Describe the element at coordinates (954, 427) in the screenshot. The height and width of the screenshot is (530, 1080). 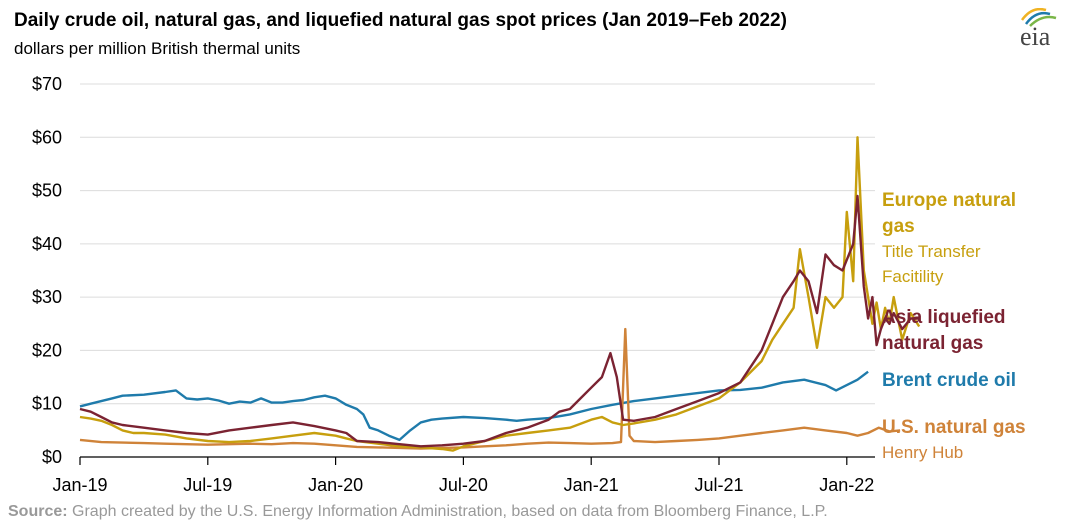
I see `series-label: U.S. natural gas` at that location.